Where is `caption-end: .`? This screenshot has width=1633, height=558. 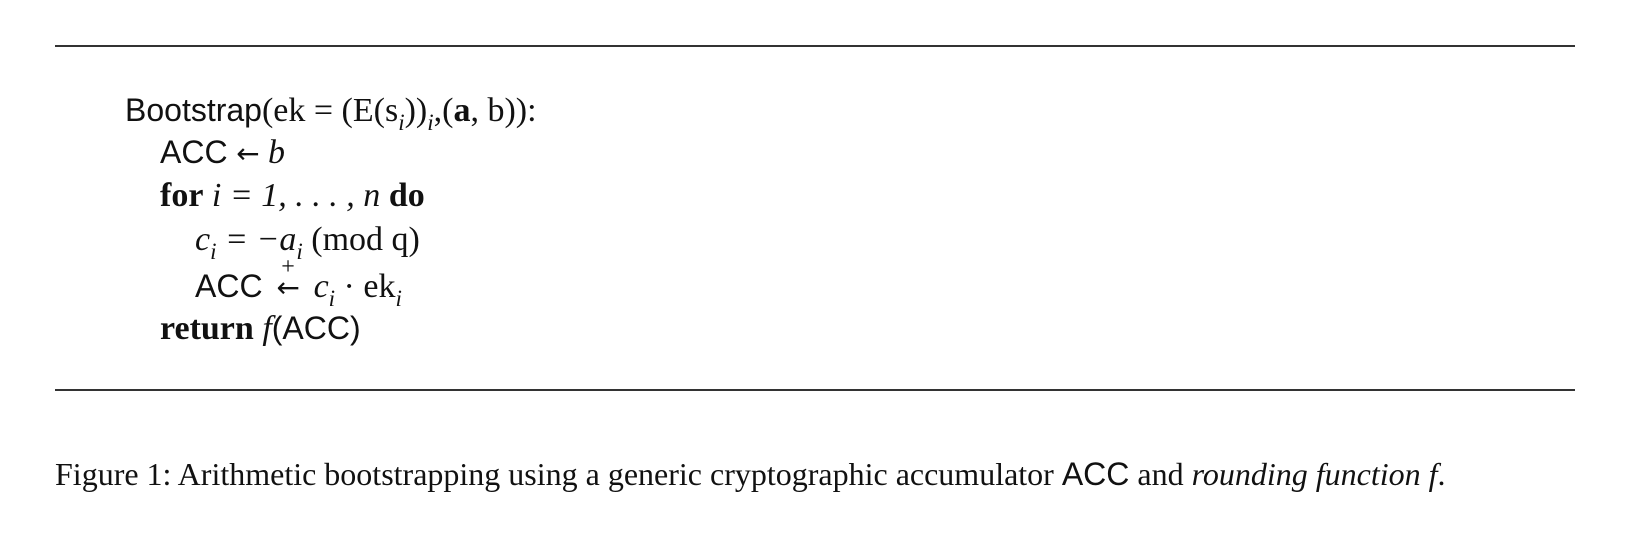
caption-end: . is located at coordinates (1441, 474).